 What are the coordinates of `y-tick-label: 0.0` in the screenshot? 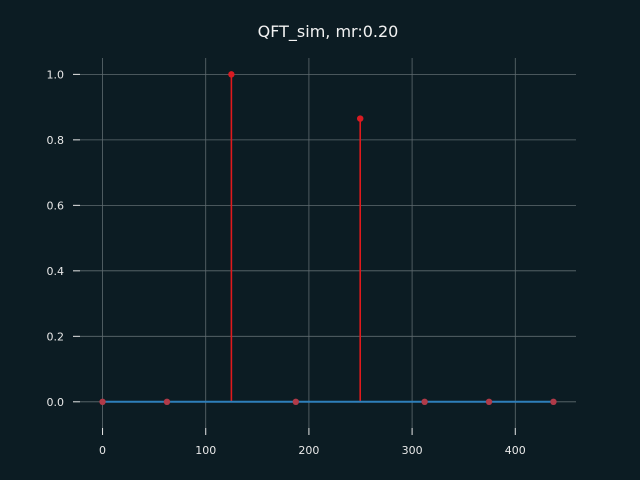 It's located at (56, 402).